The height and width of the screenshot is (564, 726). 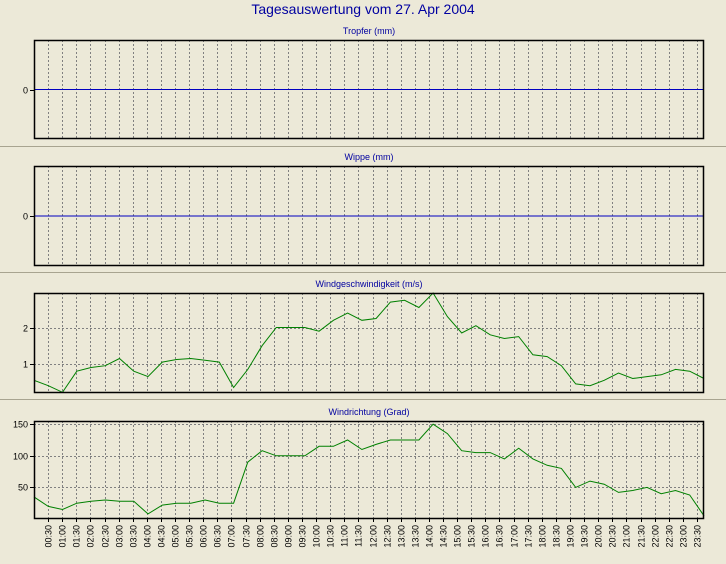 What do you see at coordinates (698, 536) in the screenshot?
I see `x-tick-label: 23:30` at bounding box center [698, 536].